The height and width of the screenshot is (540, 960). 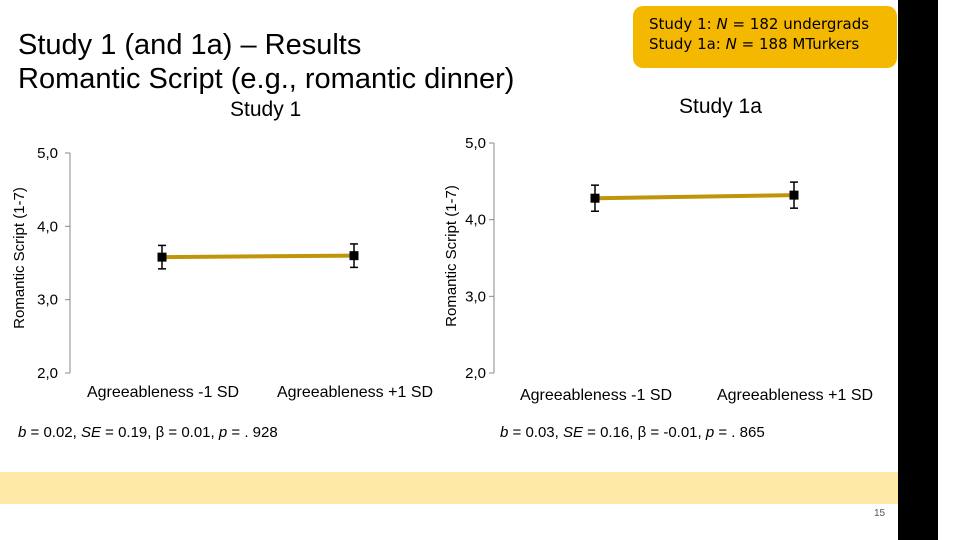 What do you see at coordinates (759, 24) in the screenshot?
I see `badge-line1: Study 1: N = 182 undergrads` at bounding box center [759, 24].